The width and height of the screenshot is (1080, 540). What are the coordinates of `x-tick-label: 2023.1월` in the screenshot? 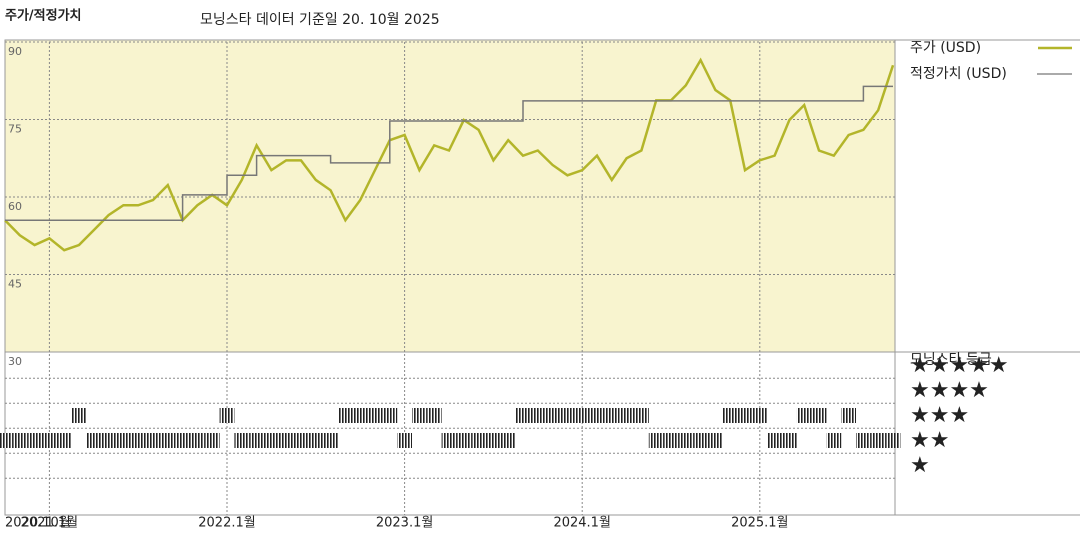 It's located at (404, 523).